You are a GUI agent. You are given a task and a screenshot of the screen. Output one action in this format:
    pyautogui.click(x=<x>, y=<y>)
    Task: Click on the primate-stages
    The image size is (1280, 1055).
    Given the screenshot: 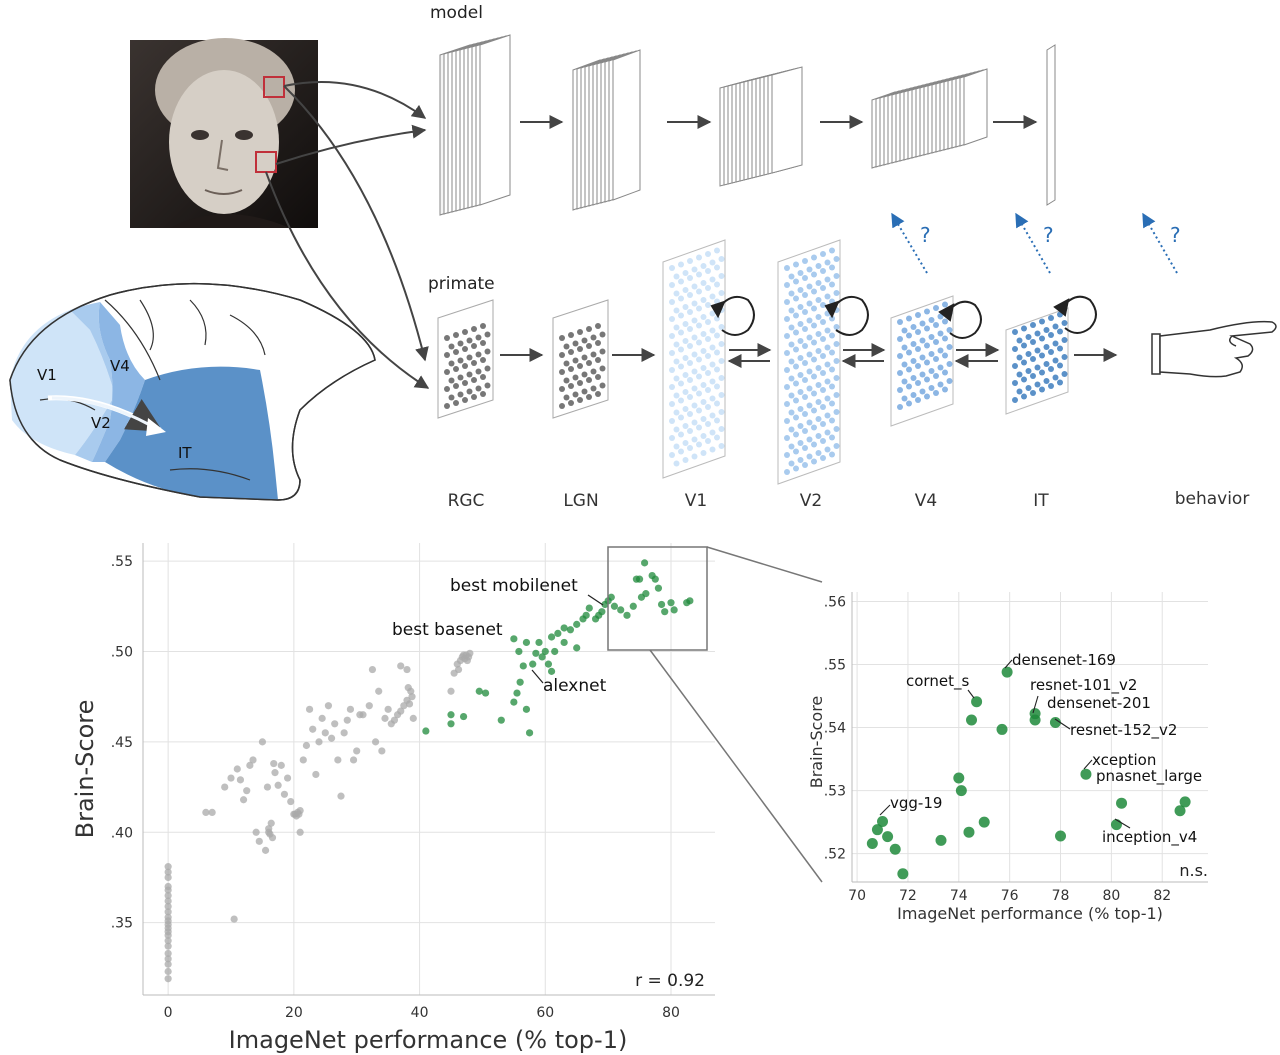 What is the action you would take?
    pyautogui.click(x=753, y=362)
    